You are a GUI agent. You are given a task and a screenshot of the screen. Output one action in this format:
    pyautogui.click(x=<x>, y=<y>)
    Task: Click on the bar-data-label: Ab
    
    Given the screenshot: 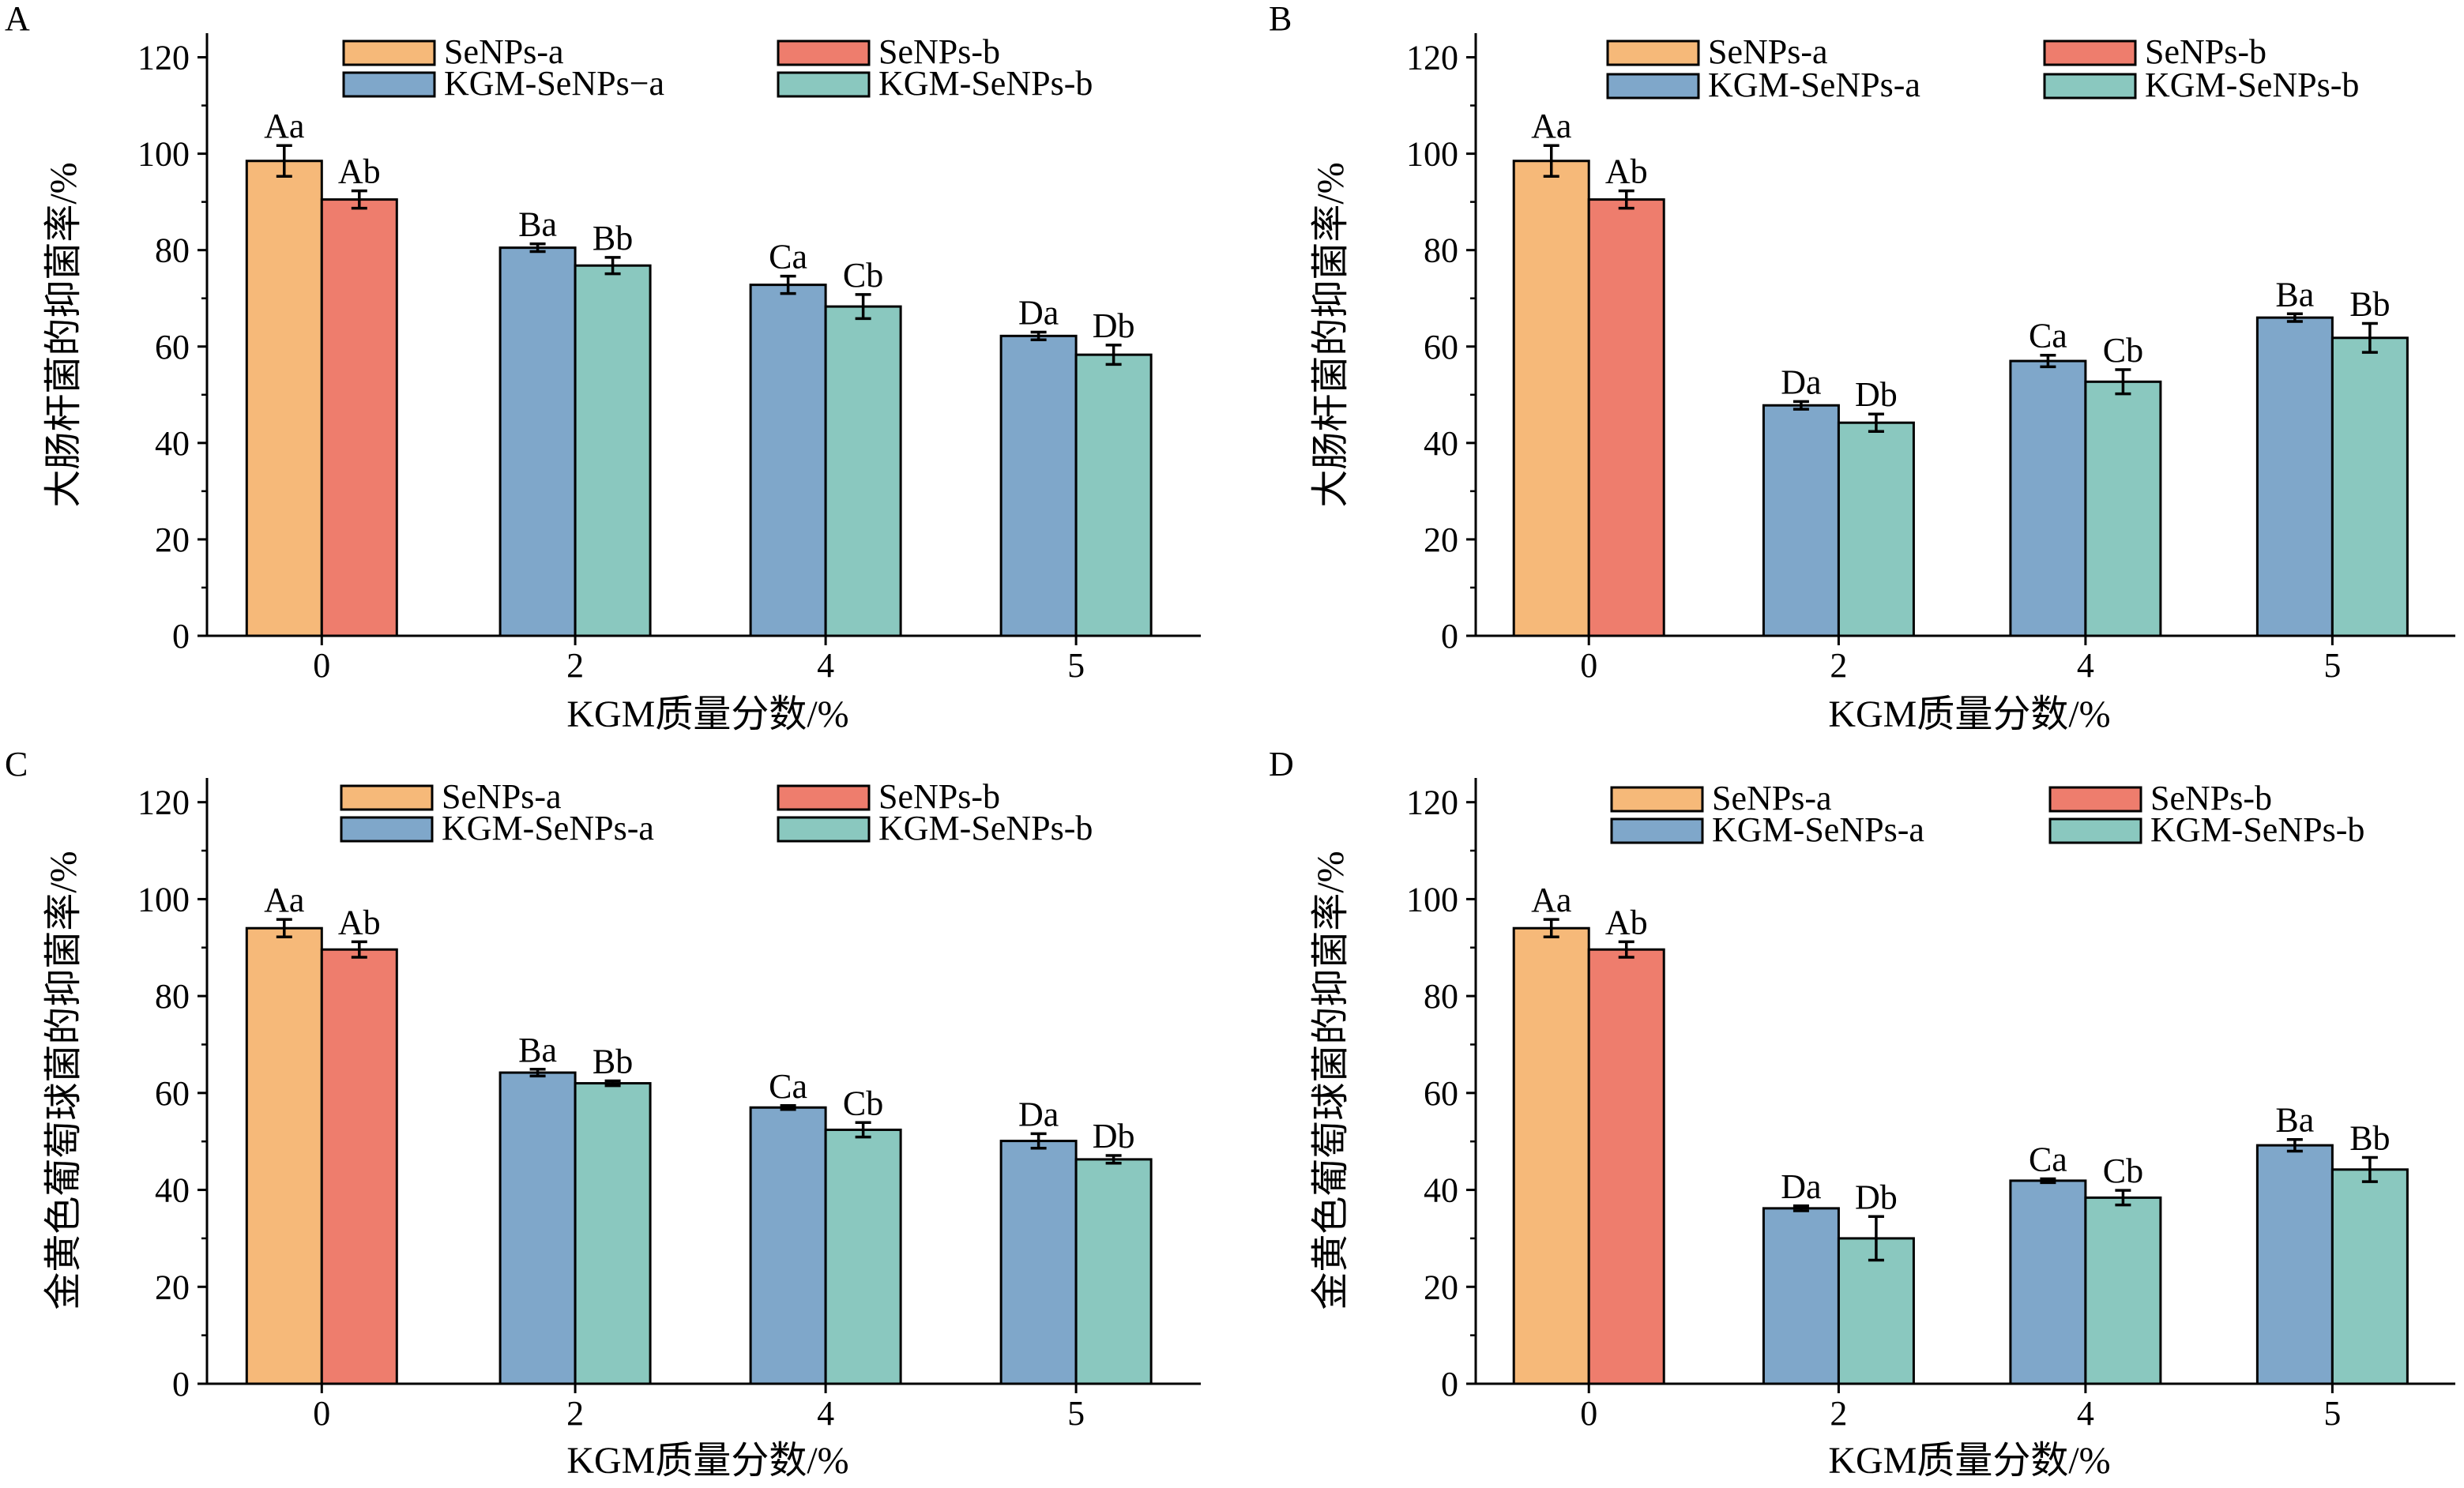 What is the action you would take?
    pyautogui.click(x=359, y=171)
    